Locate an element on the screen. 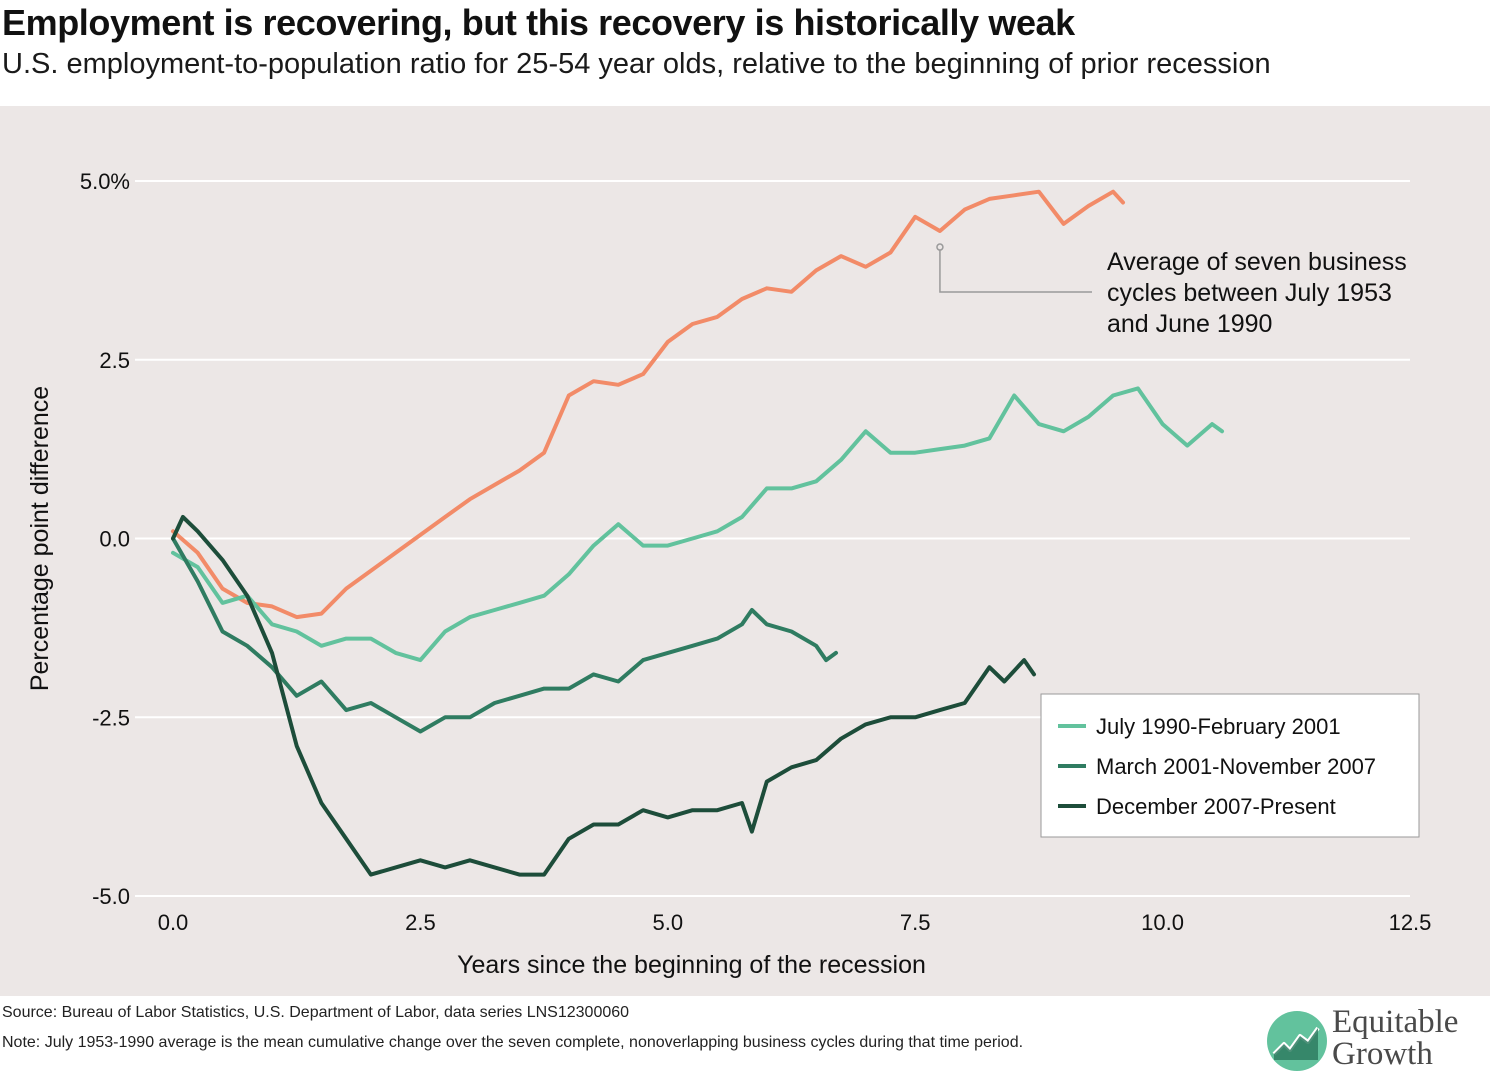 The image size is (1490, 1080). legend-label-1990: July 1990-February 2001 is located at coordinates (1218, 726).